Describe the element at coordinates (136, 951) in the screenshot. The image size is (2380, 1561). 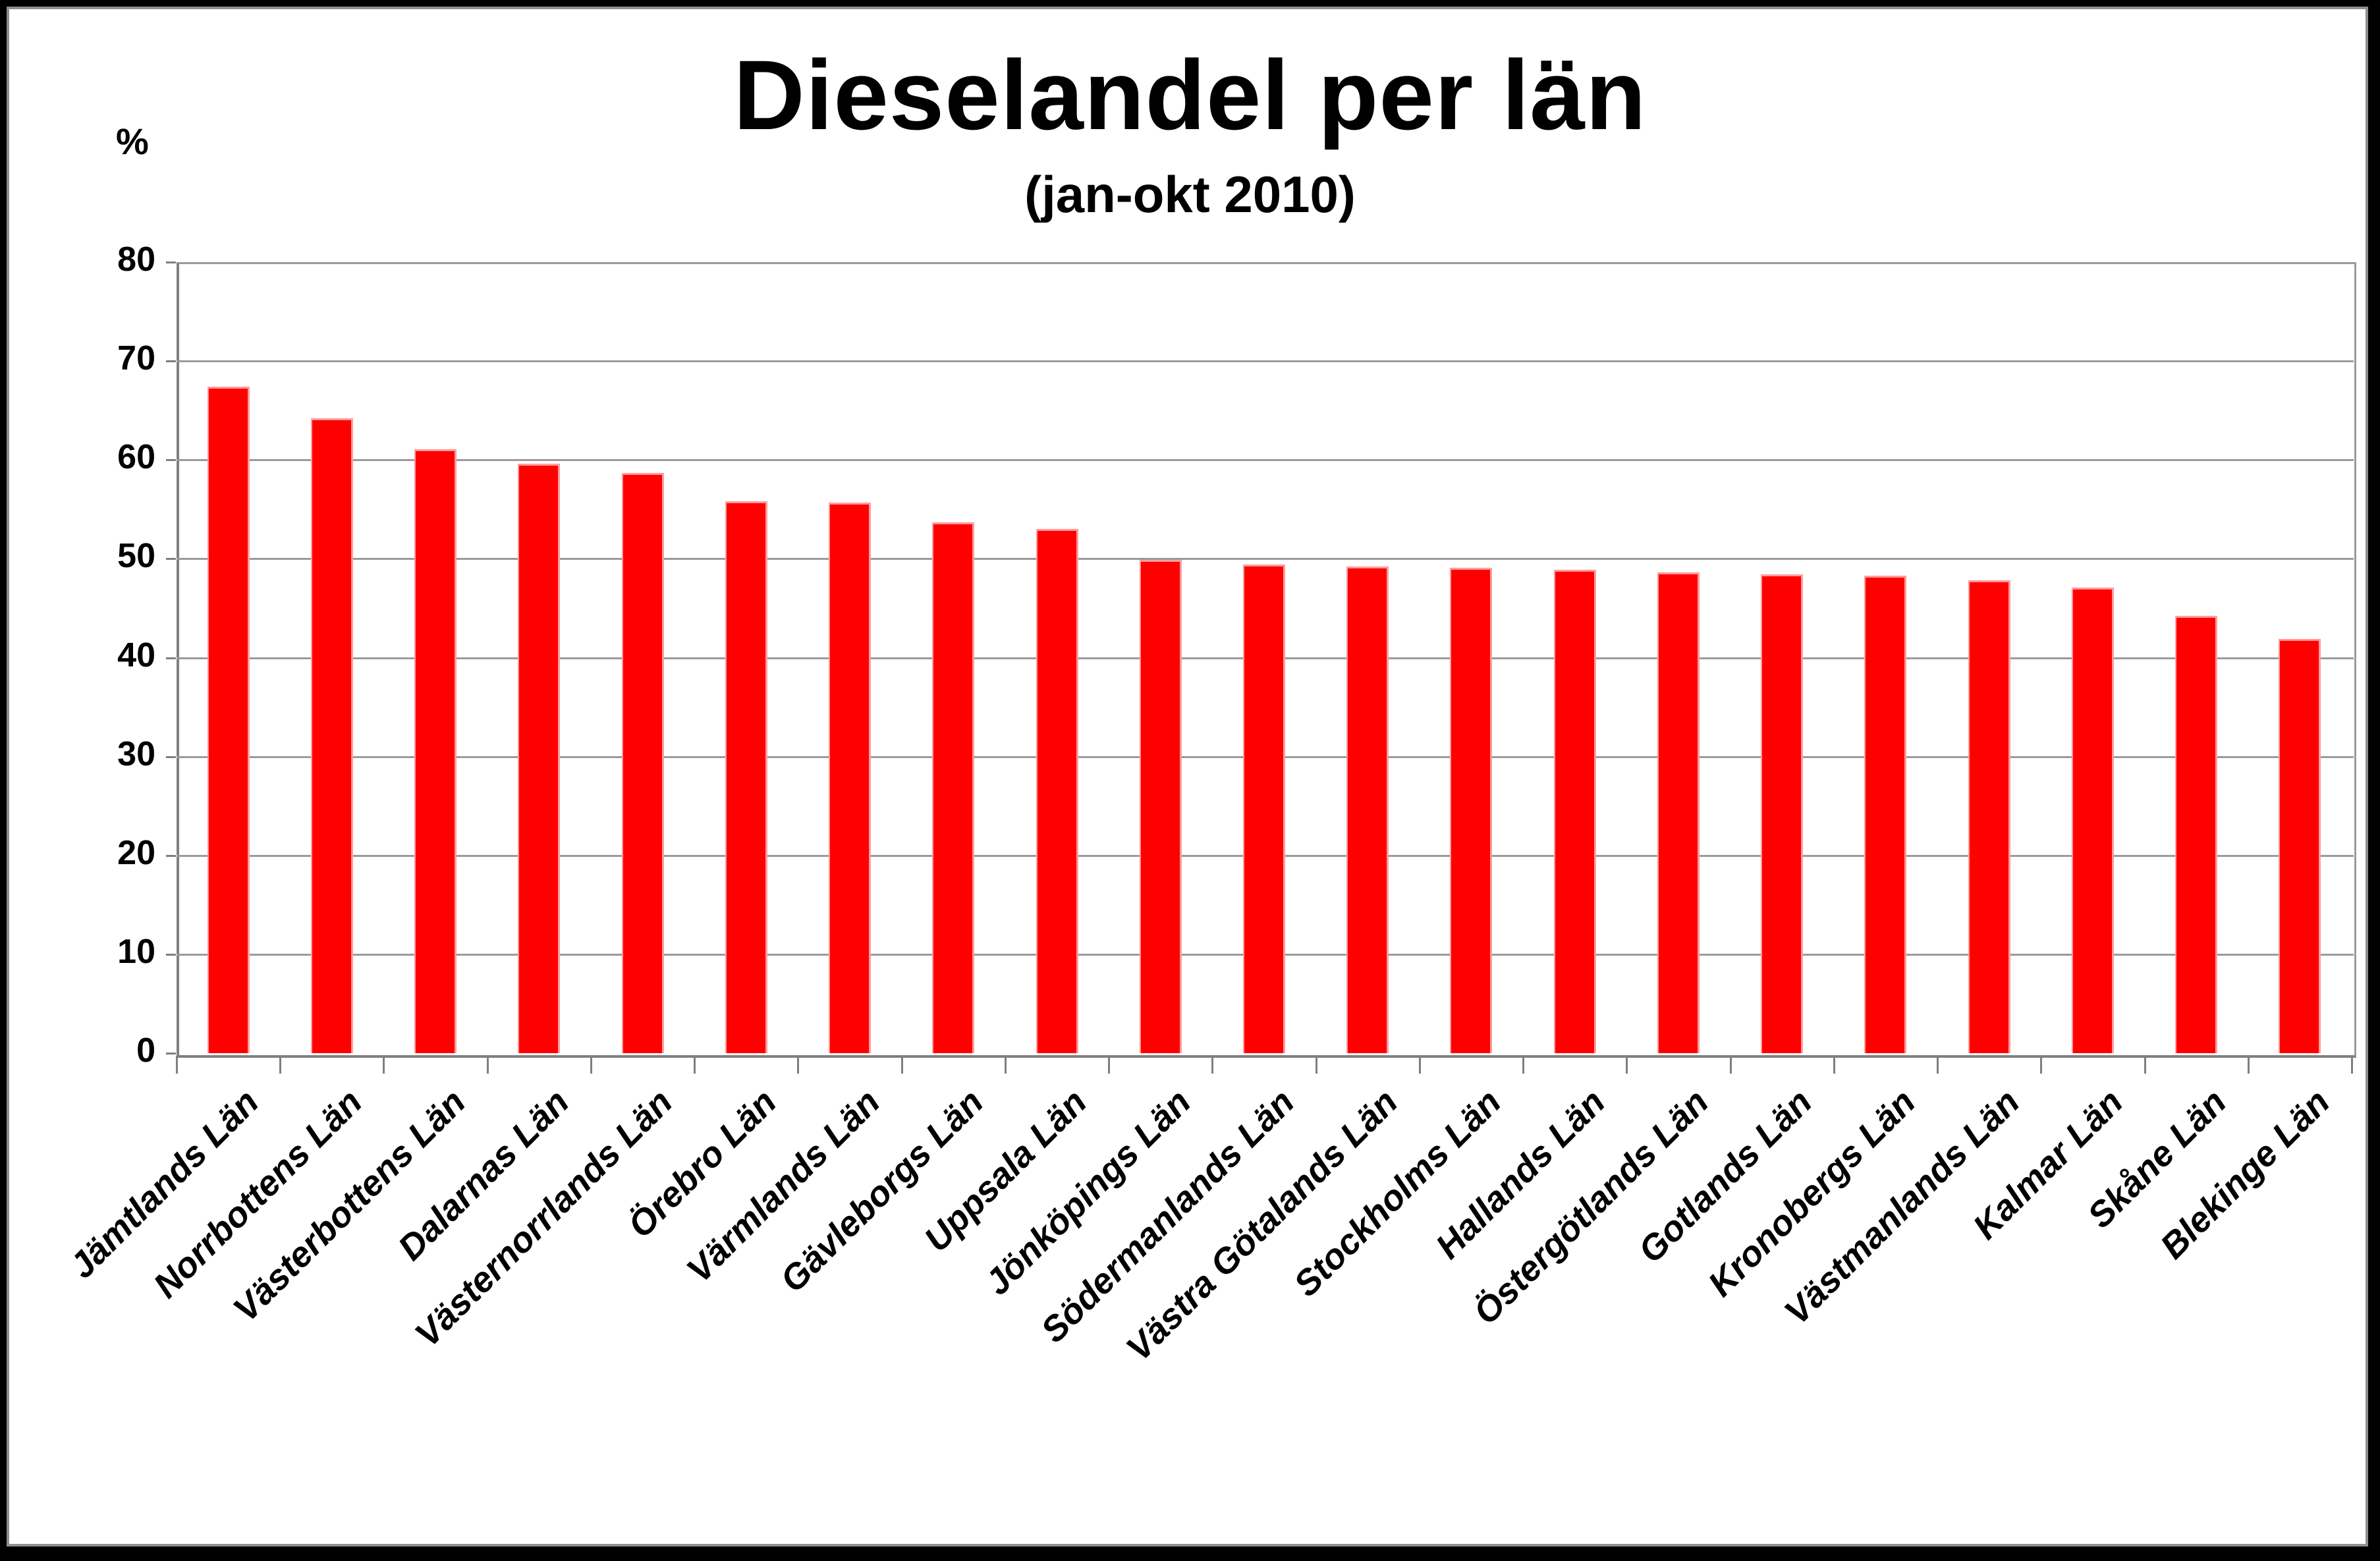
I see `y-axis-tick-label: 10` at that location.